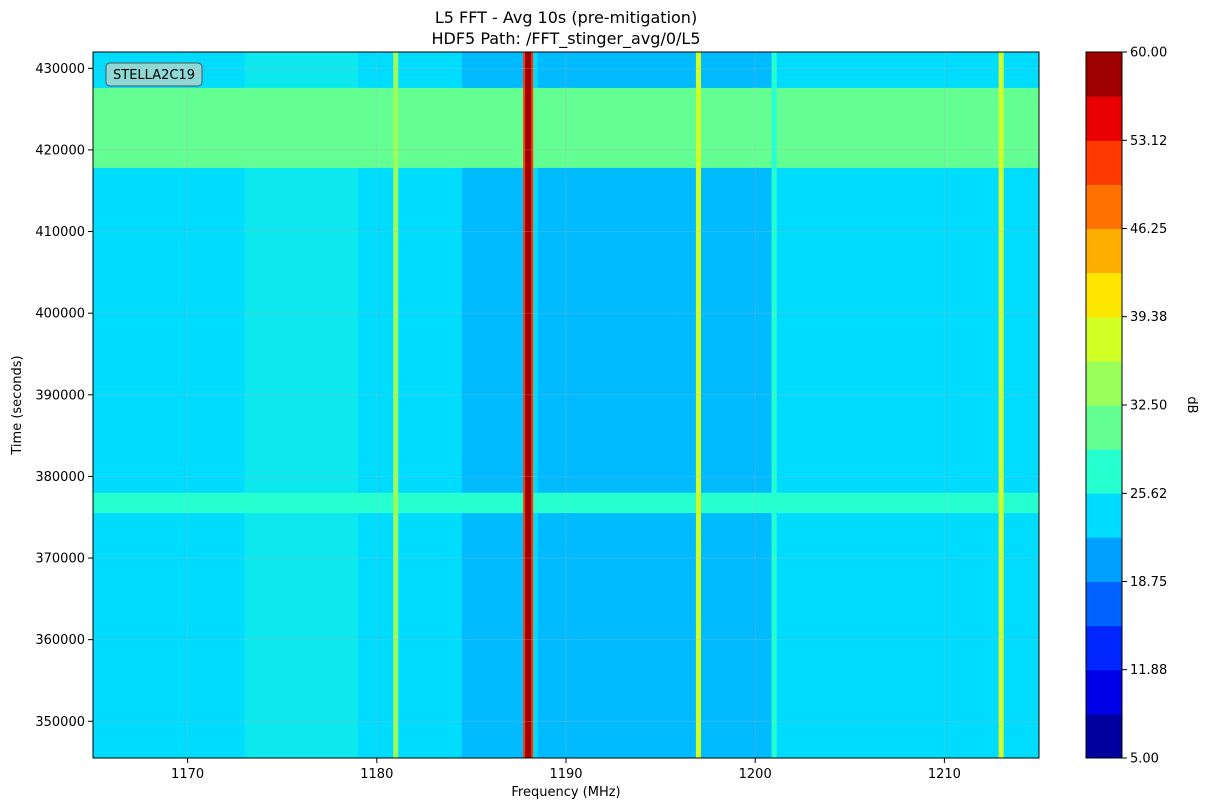  I want to click on annotation-text: STELLA2C19, so click(154, 75).